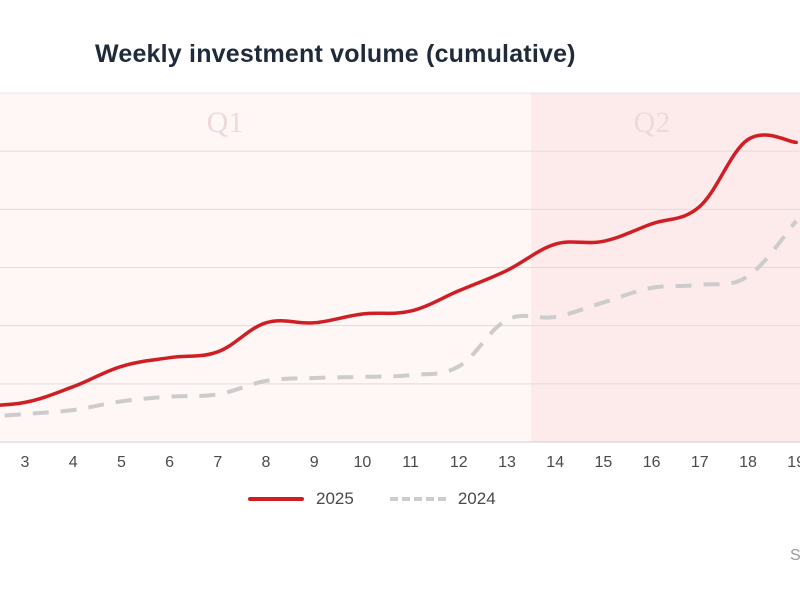  What do you see at coordinates (652, 122) in the screenshot?
I see `quarter-label-q2: Q2` at bounding box center [652, 122].